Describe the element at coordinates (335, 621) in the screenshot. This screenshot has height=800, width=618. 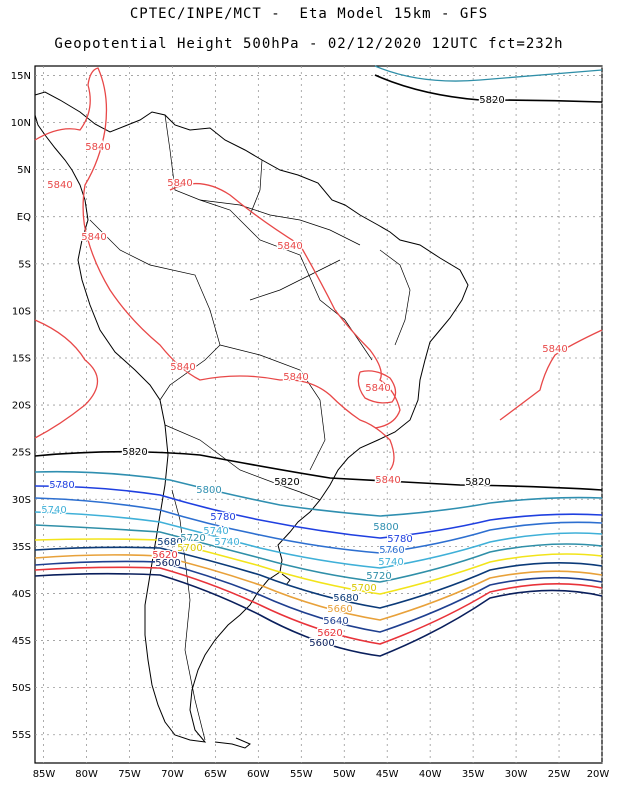
I see `contour-label-5640: 5640` at that location.